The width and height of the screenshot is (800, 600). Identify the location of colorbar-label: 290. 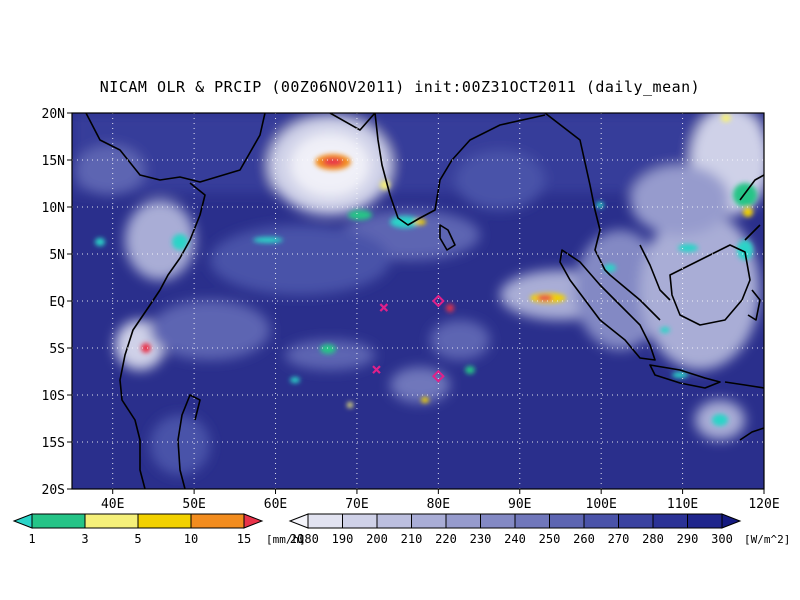
(688, 539).